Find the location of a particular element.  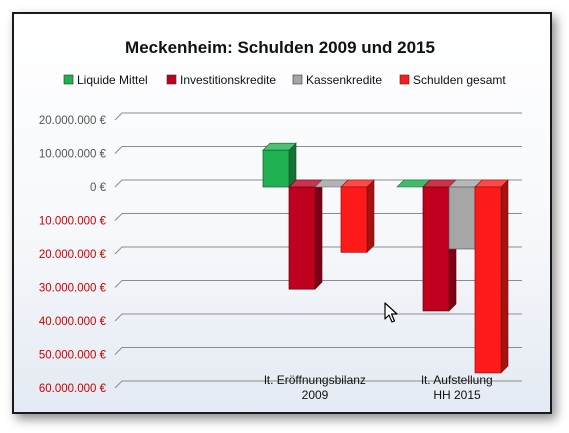

bar-0-1-side is located at coordinates (318, 234).